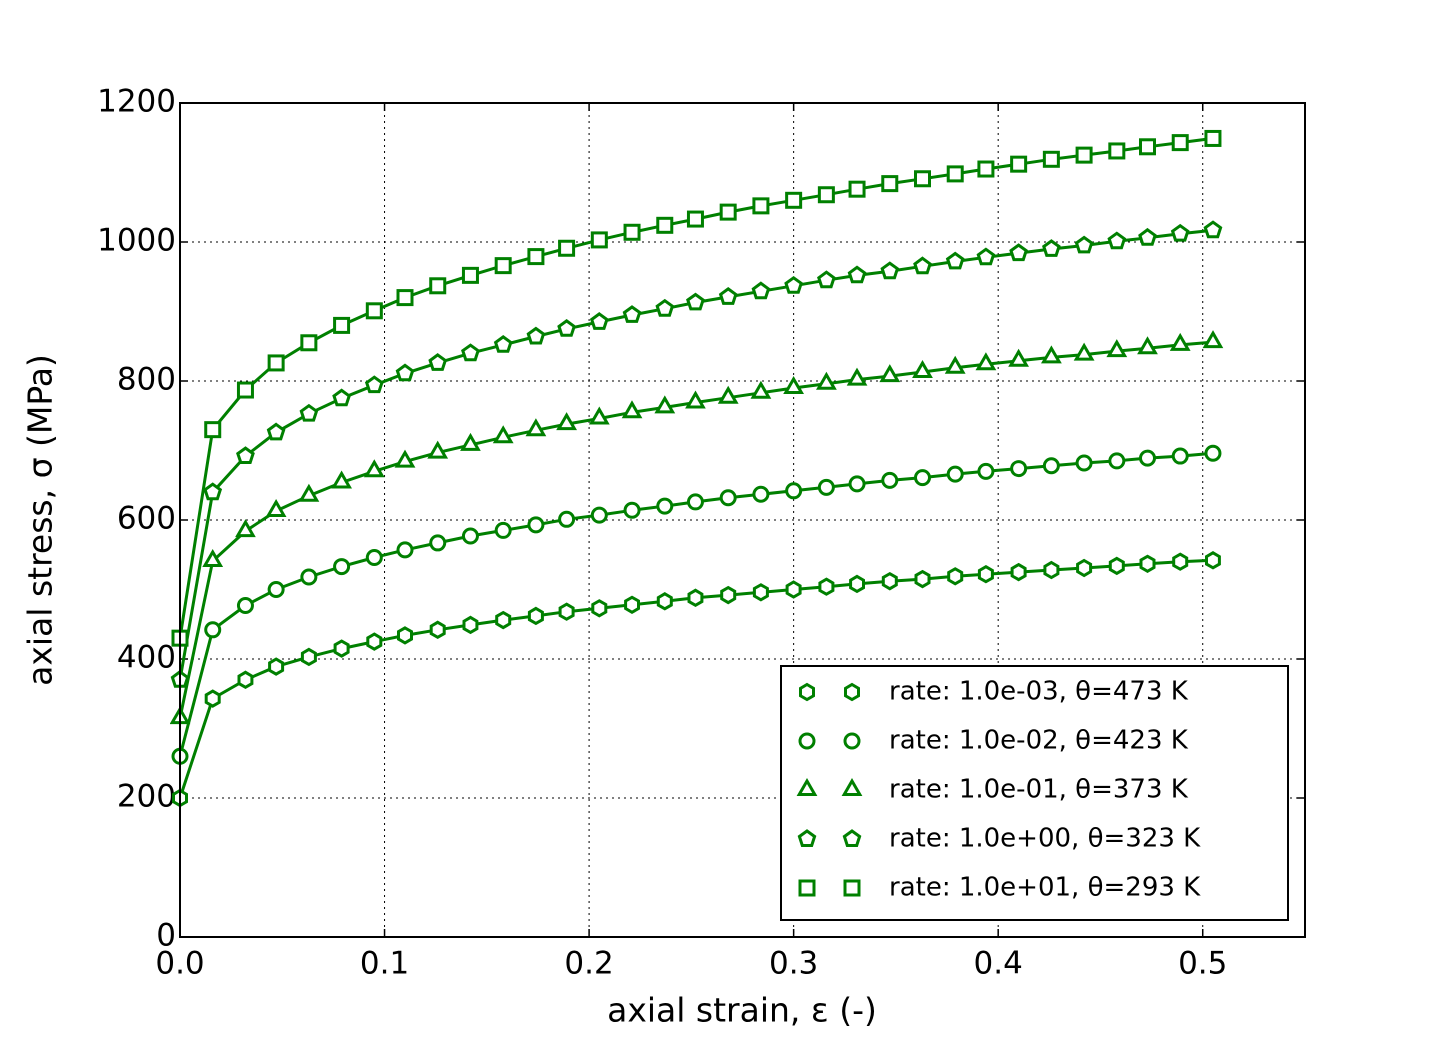  What do you see at coordinates (40, 520) in the screenshot?
I see `y-axis-label: axial stress, σ (MPa)` at bounding box center [40, 520].